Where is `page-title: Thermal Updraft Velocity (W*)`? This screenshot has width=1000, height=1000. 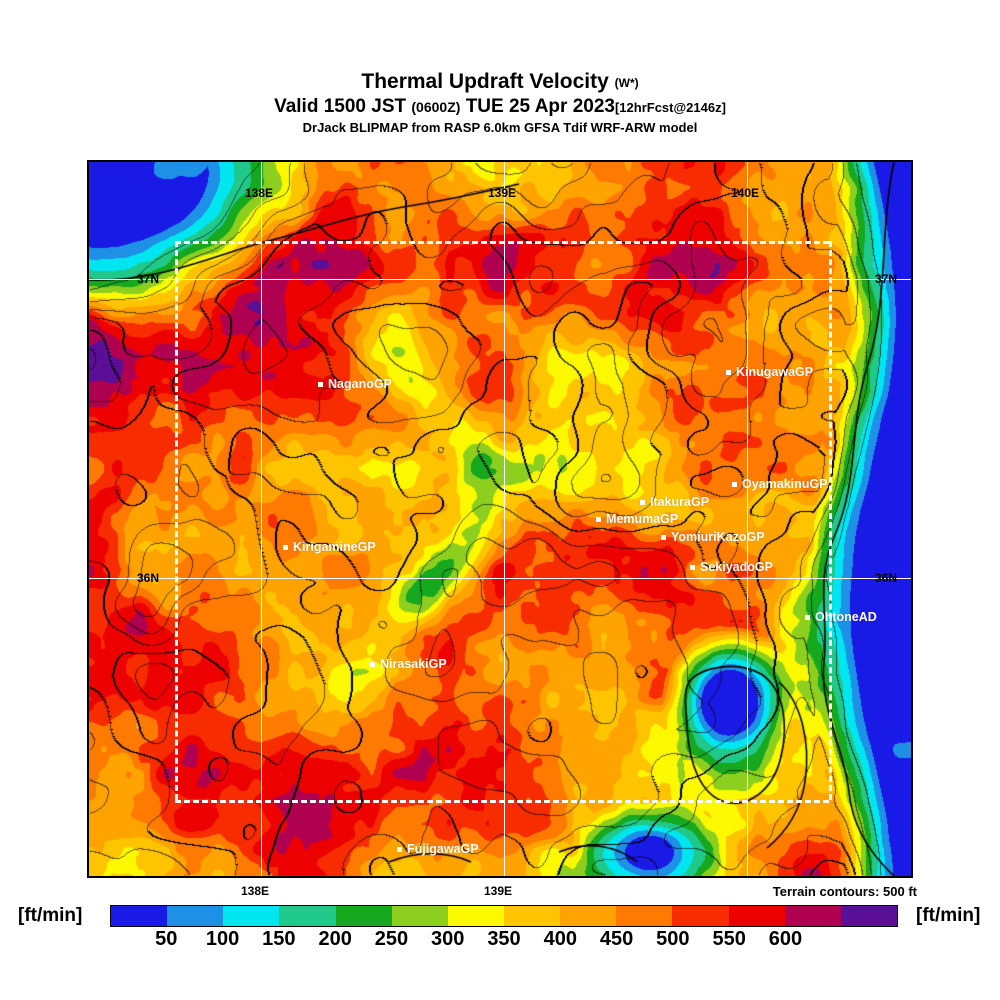
page-title: Thermal Updraft Velocity (W*) is located at coordinates (500, 83).